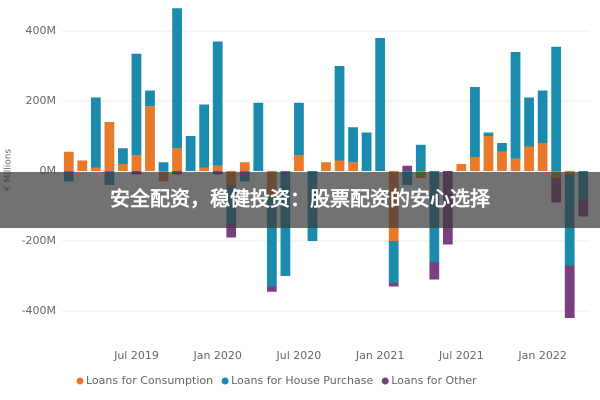 The image size is (600, 400). I want to click on legend-label: Loans for House Purchase, so click(302, 380).